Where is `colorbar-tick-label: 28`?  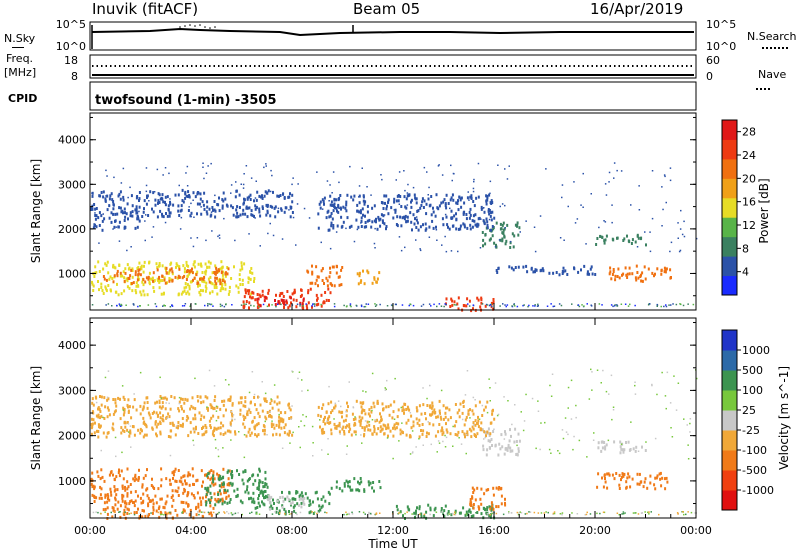 colorbar-tick-label: 28 is located at coordinates (749, 132).